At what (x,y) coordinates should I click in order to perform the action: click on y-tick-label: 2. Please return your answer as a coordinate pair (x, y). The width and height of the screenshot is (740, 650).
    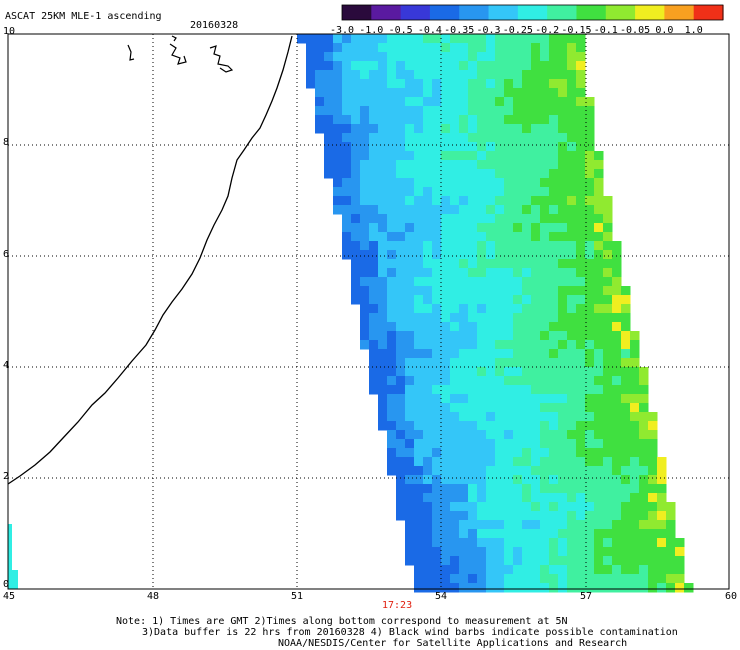
    Looking at the image, I should click on (6, 476).